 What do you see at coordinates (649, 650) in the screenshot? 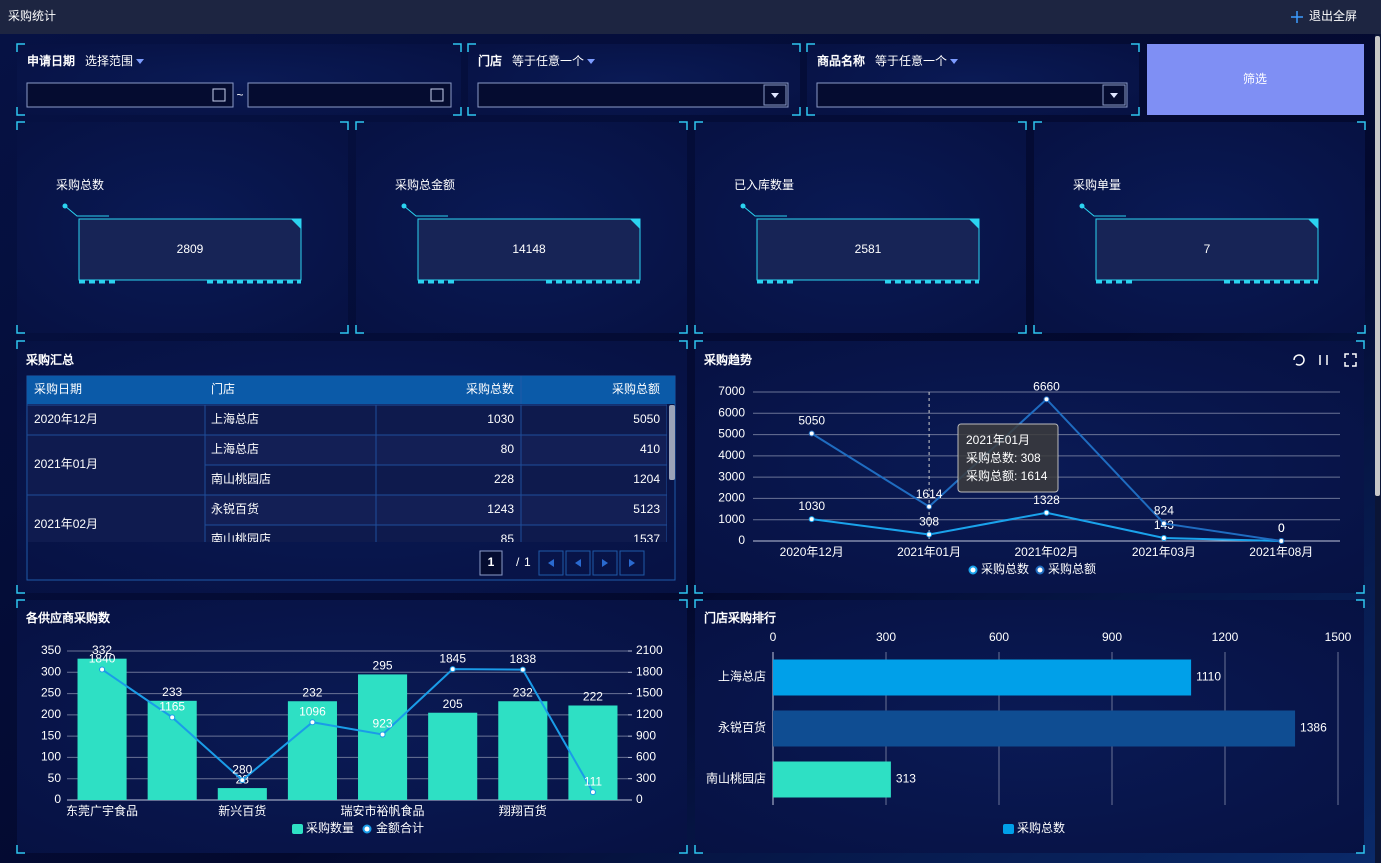
I see `y2-tick-label: 2100` at bounding box center [649, 650].